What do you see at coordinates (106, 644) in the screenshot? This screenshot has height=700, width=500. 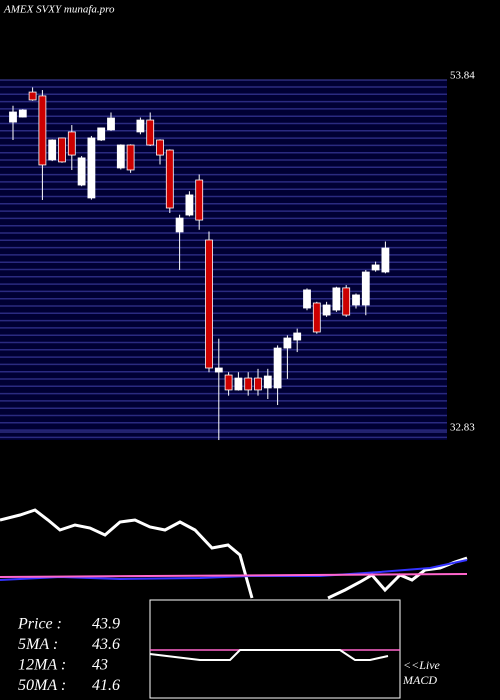 I see `indicator-value: 43.6` at bounding box center [106, 644].